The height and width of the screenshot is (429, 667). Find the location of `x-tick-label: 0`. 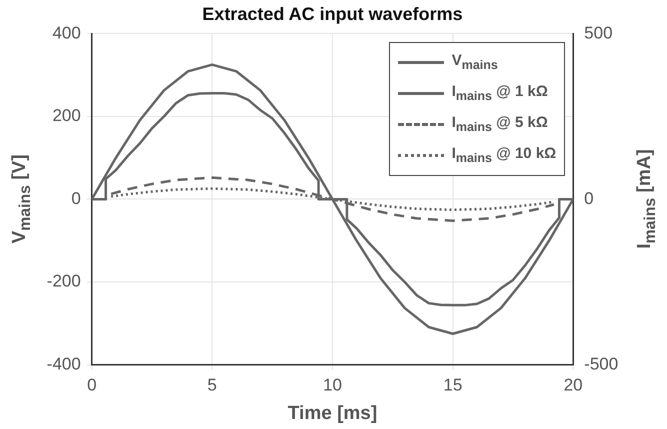

x-tick-label: 0 is located at coordinates (92, 385).